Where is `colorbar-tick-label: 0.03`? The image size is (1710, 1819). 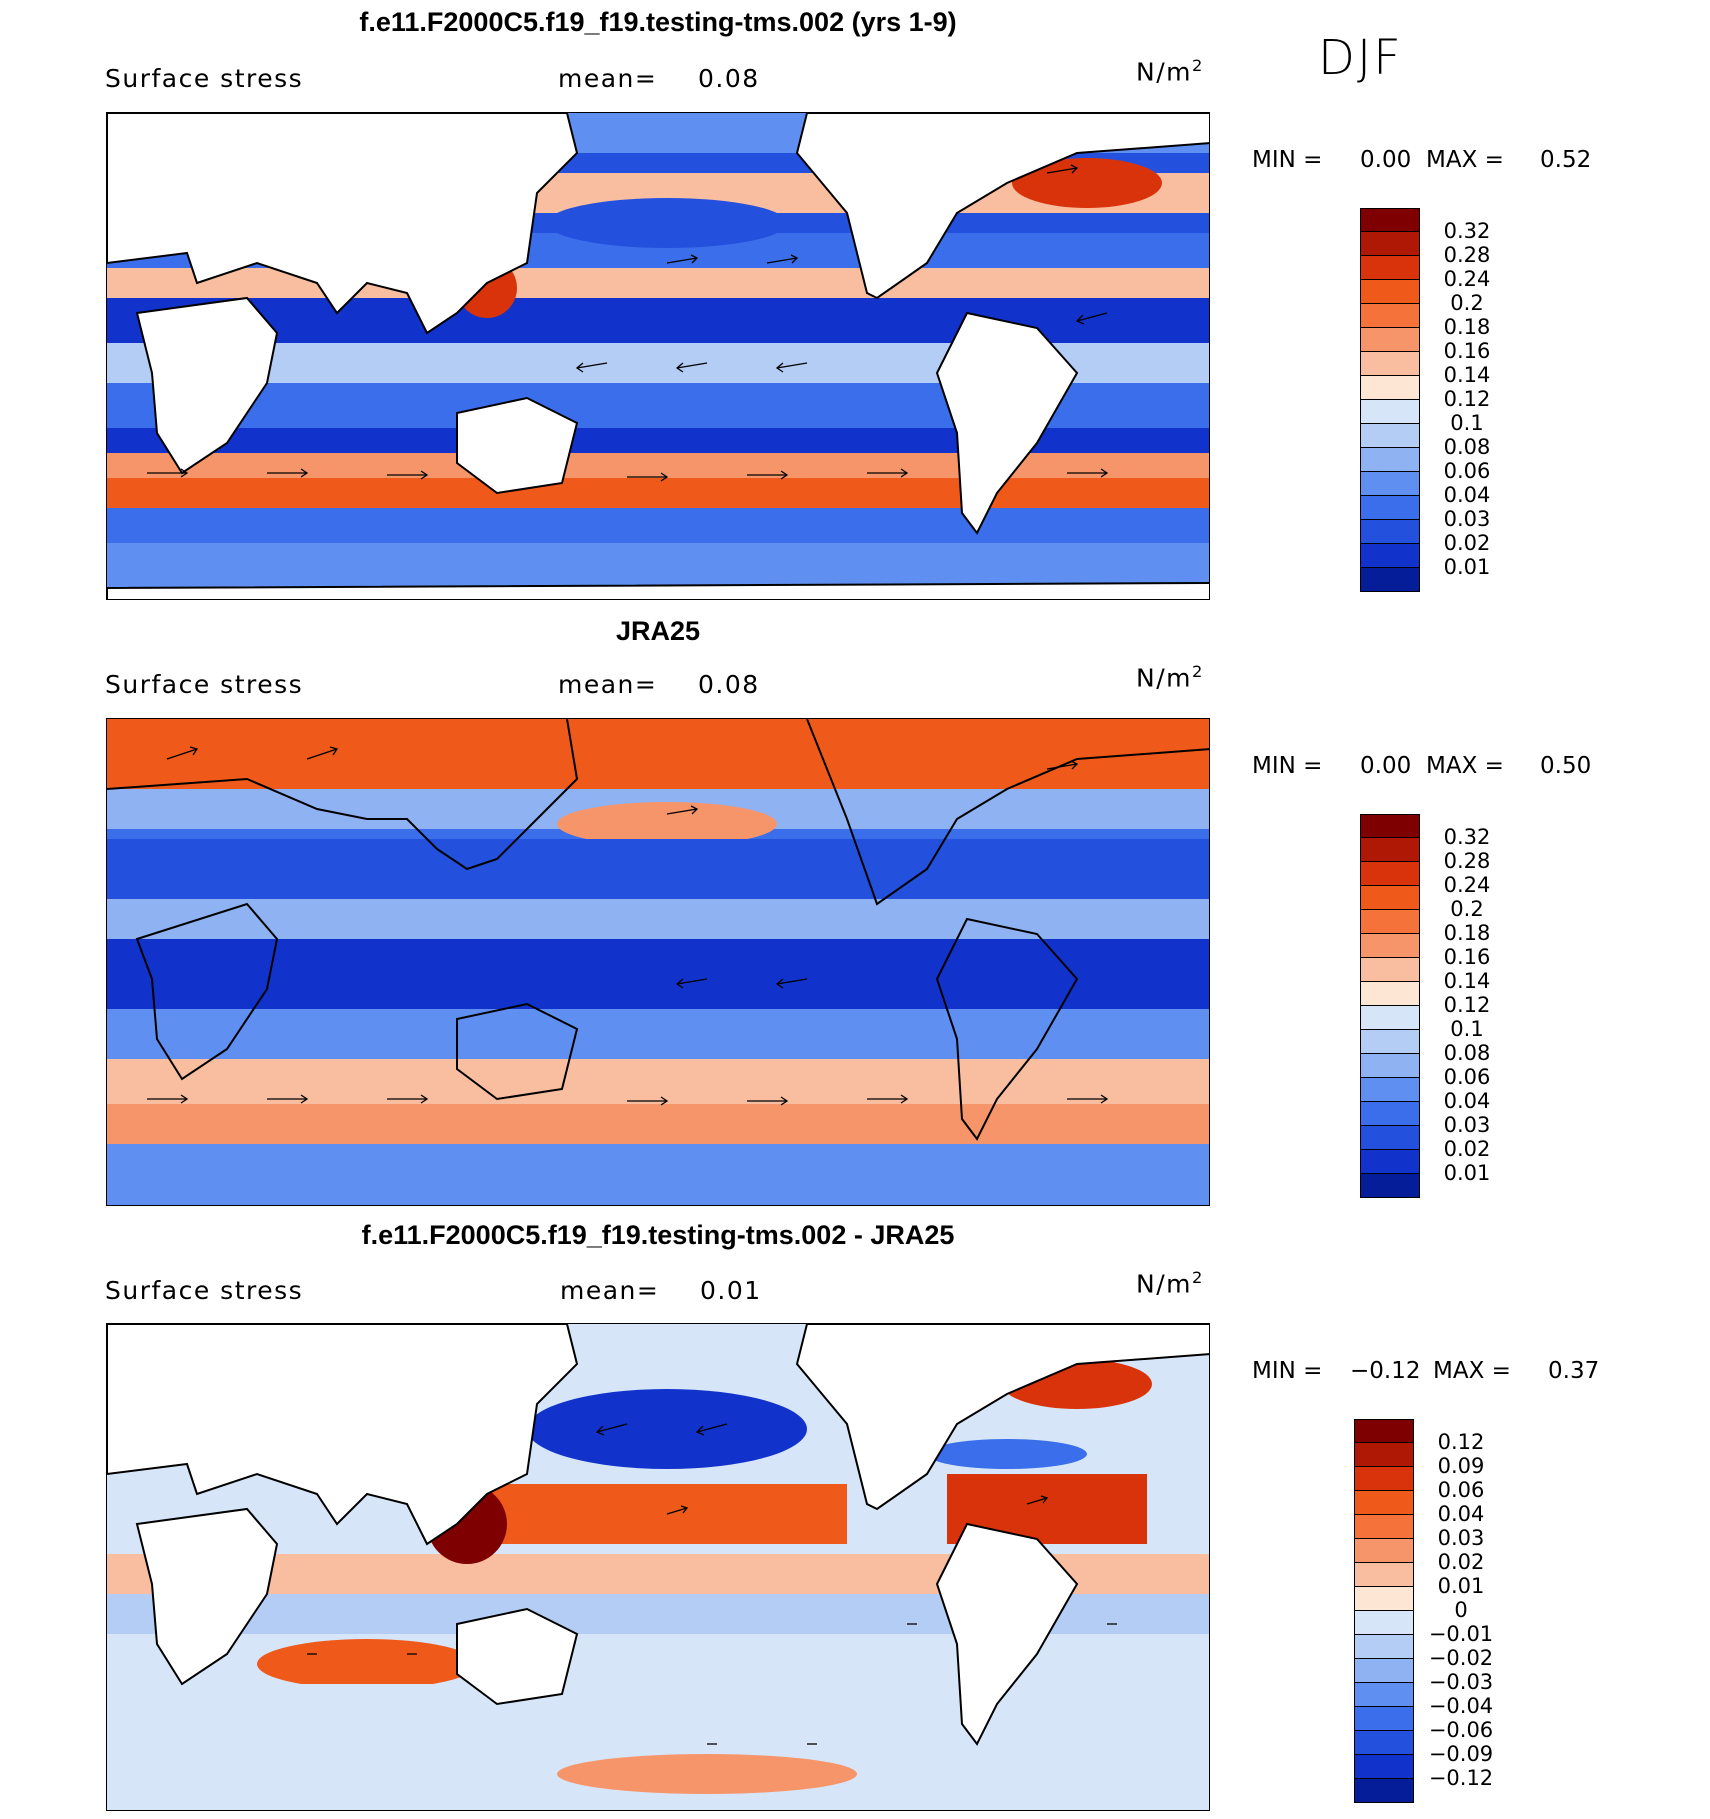 colorbar-tick-label: 0.03 is located at coordinates (1461, 1538).